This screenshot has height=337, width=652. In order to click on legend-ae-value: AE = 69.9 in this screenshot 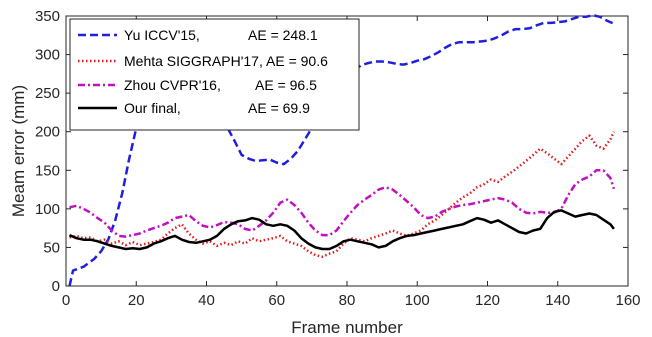, I will do `click(279, 108)`.